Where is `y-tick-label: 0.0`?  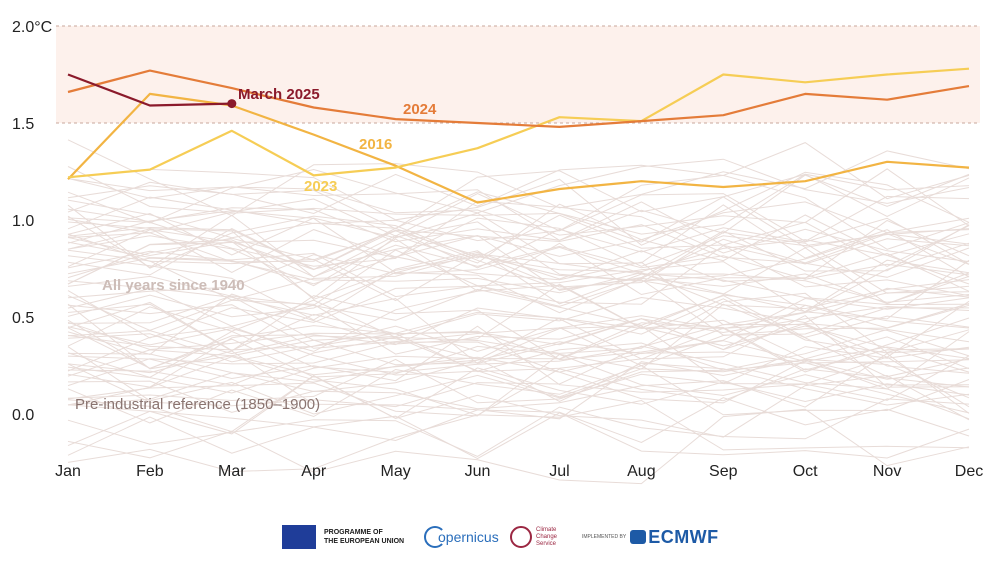
y-tick-label: 0.0 is located at coordinates (23, 415).